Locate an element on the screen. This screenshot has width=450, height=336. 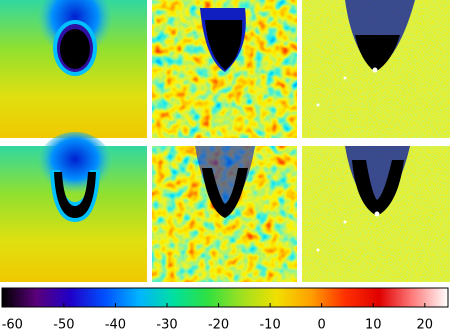
panel-fine-top is located at coordinates (376, 69).